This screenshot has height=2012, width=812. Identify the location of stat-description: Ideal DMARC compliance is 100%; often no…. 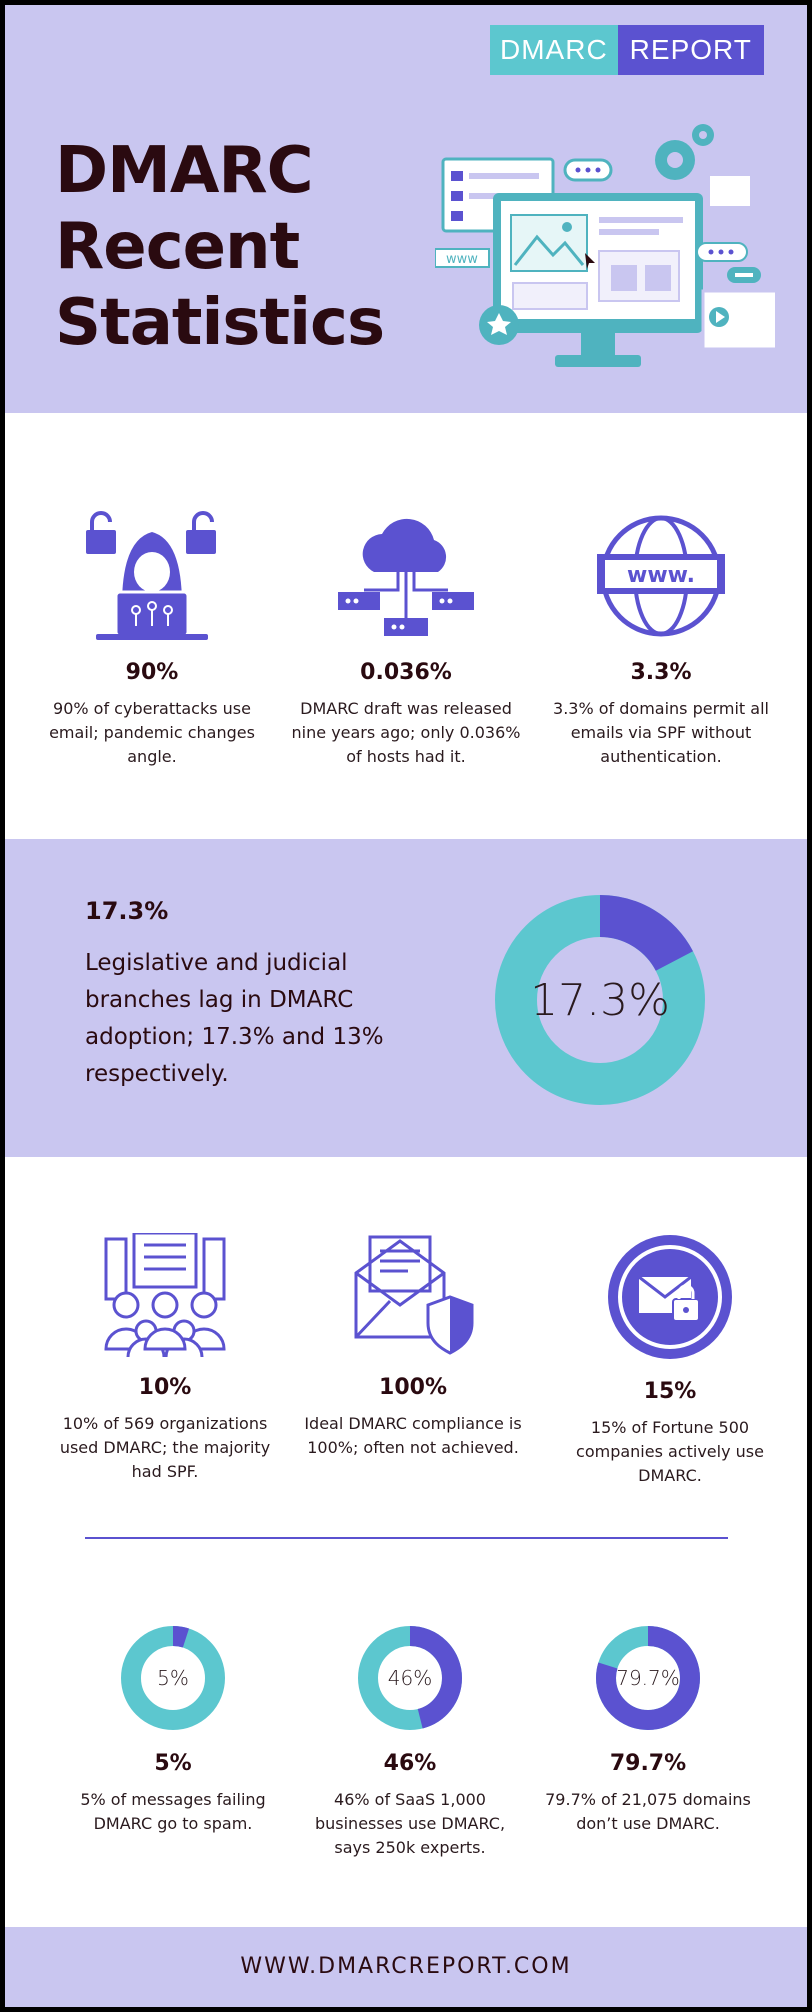
(413, 1435).